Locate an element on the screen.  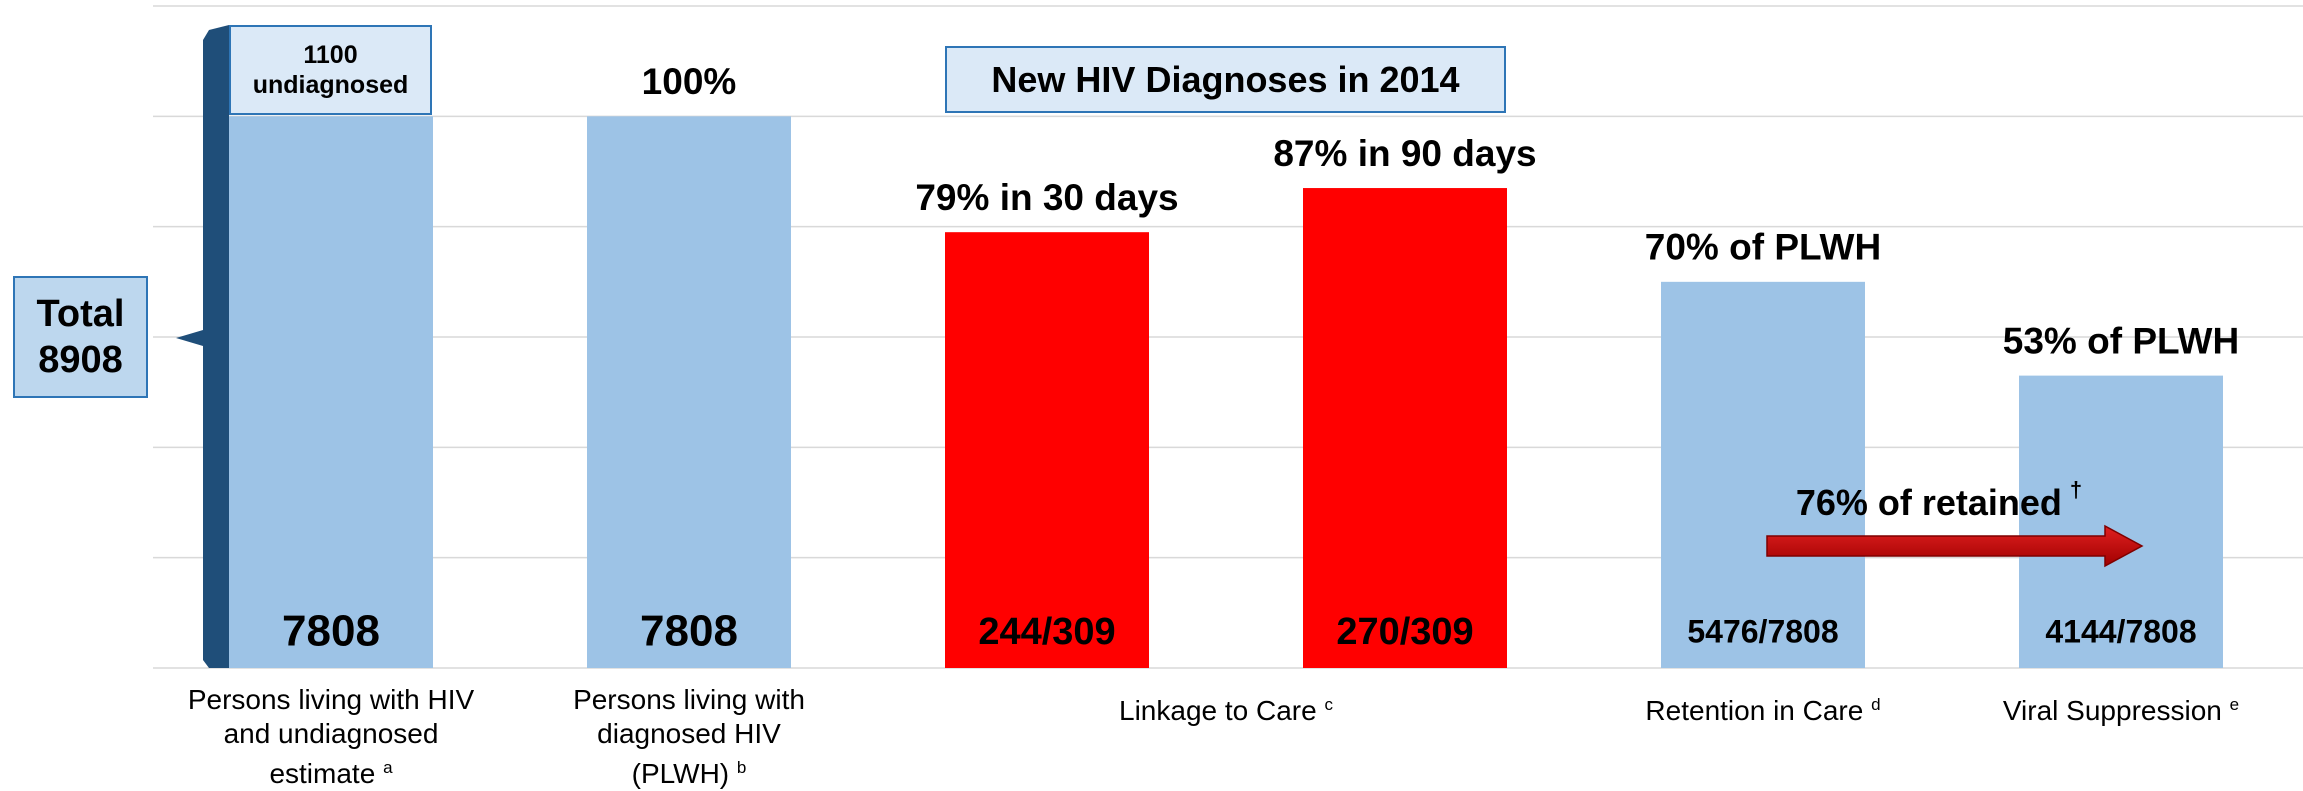
x-tick-label: Viral Suppression e is located at coordinates (2062, 708).